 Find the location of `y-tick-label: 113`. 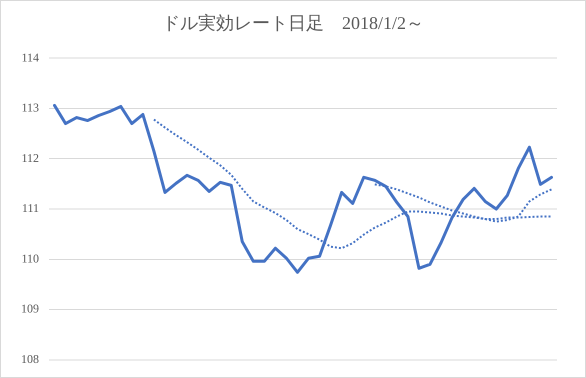

y-tick-label: 113 is located at coordinates (30, 107).